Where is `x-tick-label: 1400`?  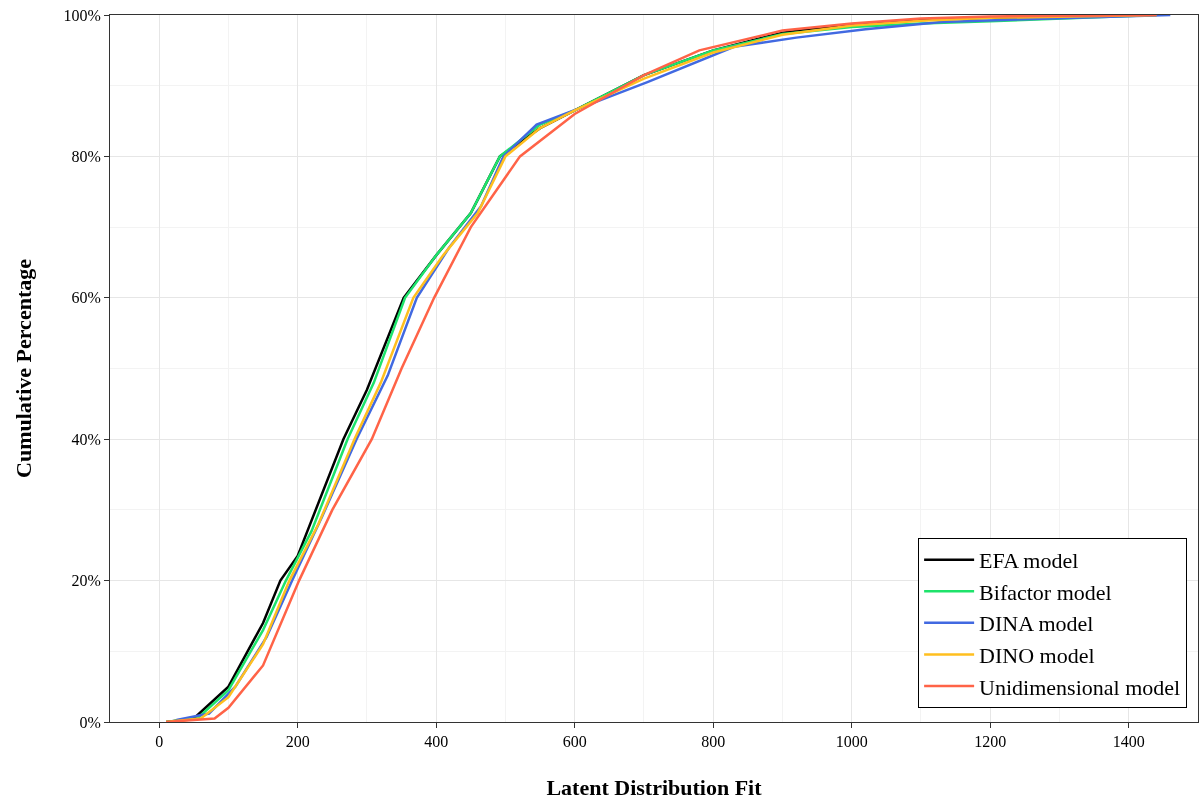
x-tick-label: 1400 is located at coordinates (1128, 742).